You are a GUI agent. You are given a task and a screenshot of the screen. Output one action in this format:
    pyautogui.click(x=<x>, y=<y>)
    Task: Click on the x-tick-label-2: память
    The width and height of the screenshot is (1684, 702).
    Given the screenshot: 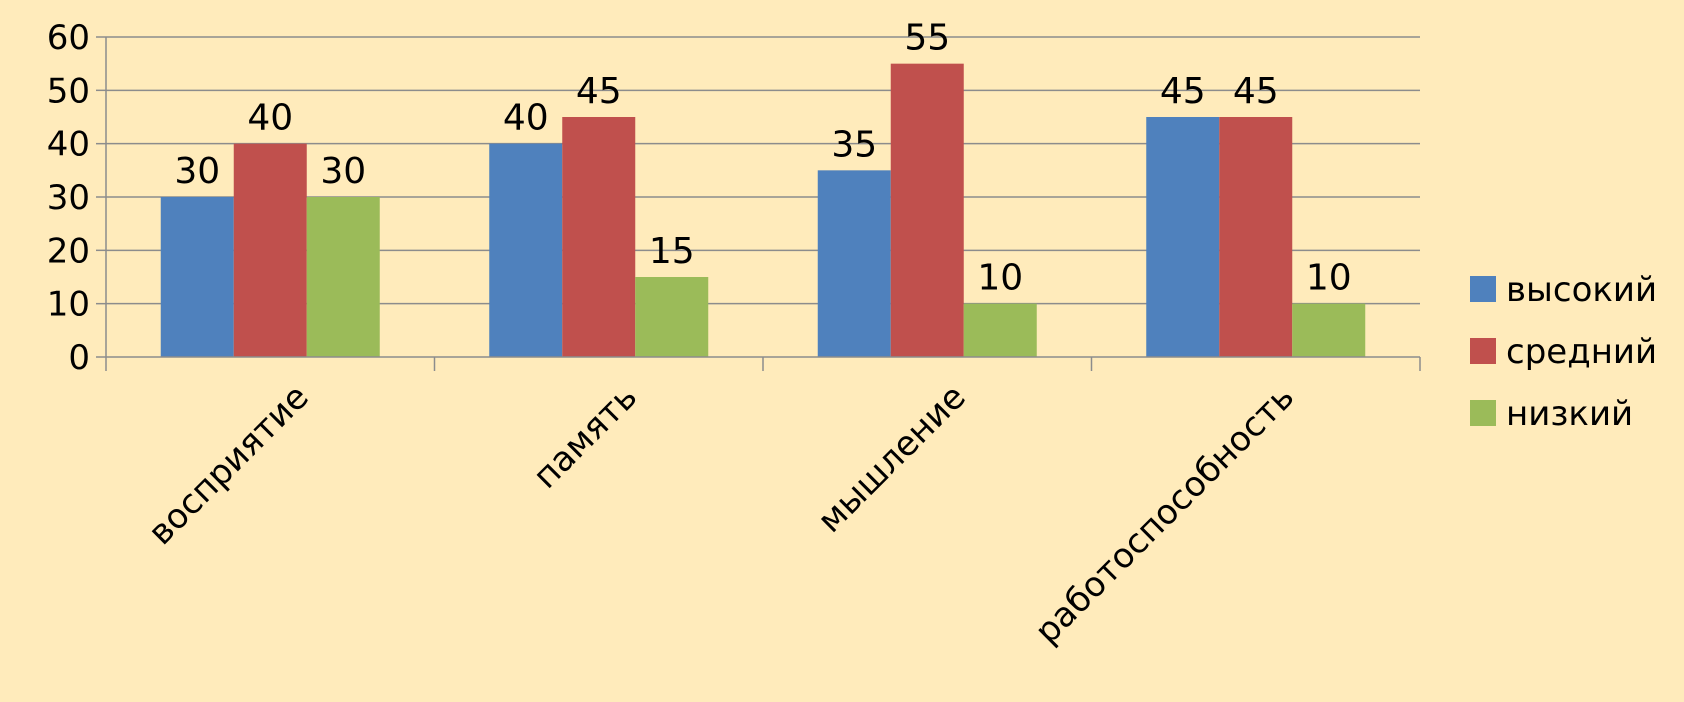 What is the action you would take?
    pyautogui.click(x=586, y=437)
    